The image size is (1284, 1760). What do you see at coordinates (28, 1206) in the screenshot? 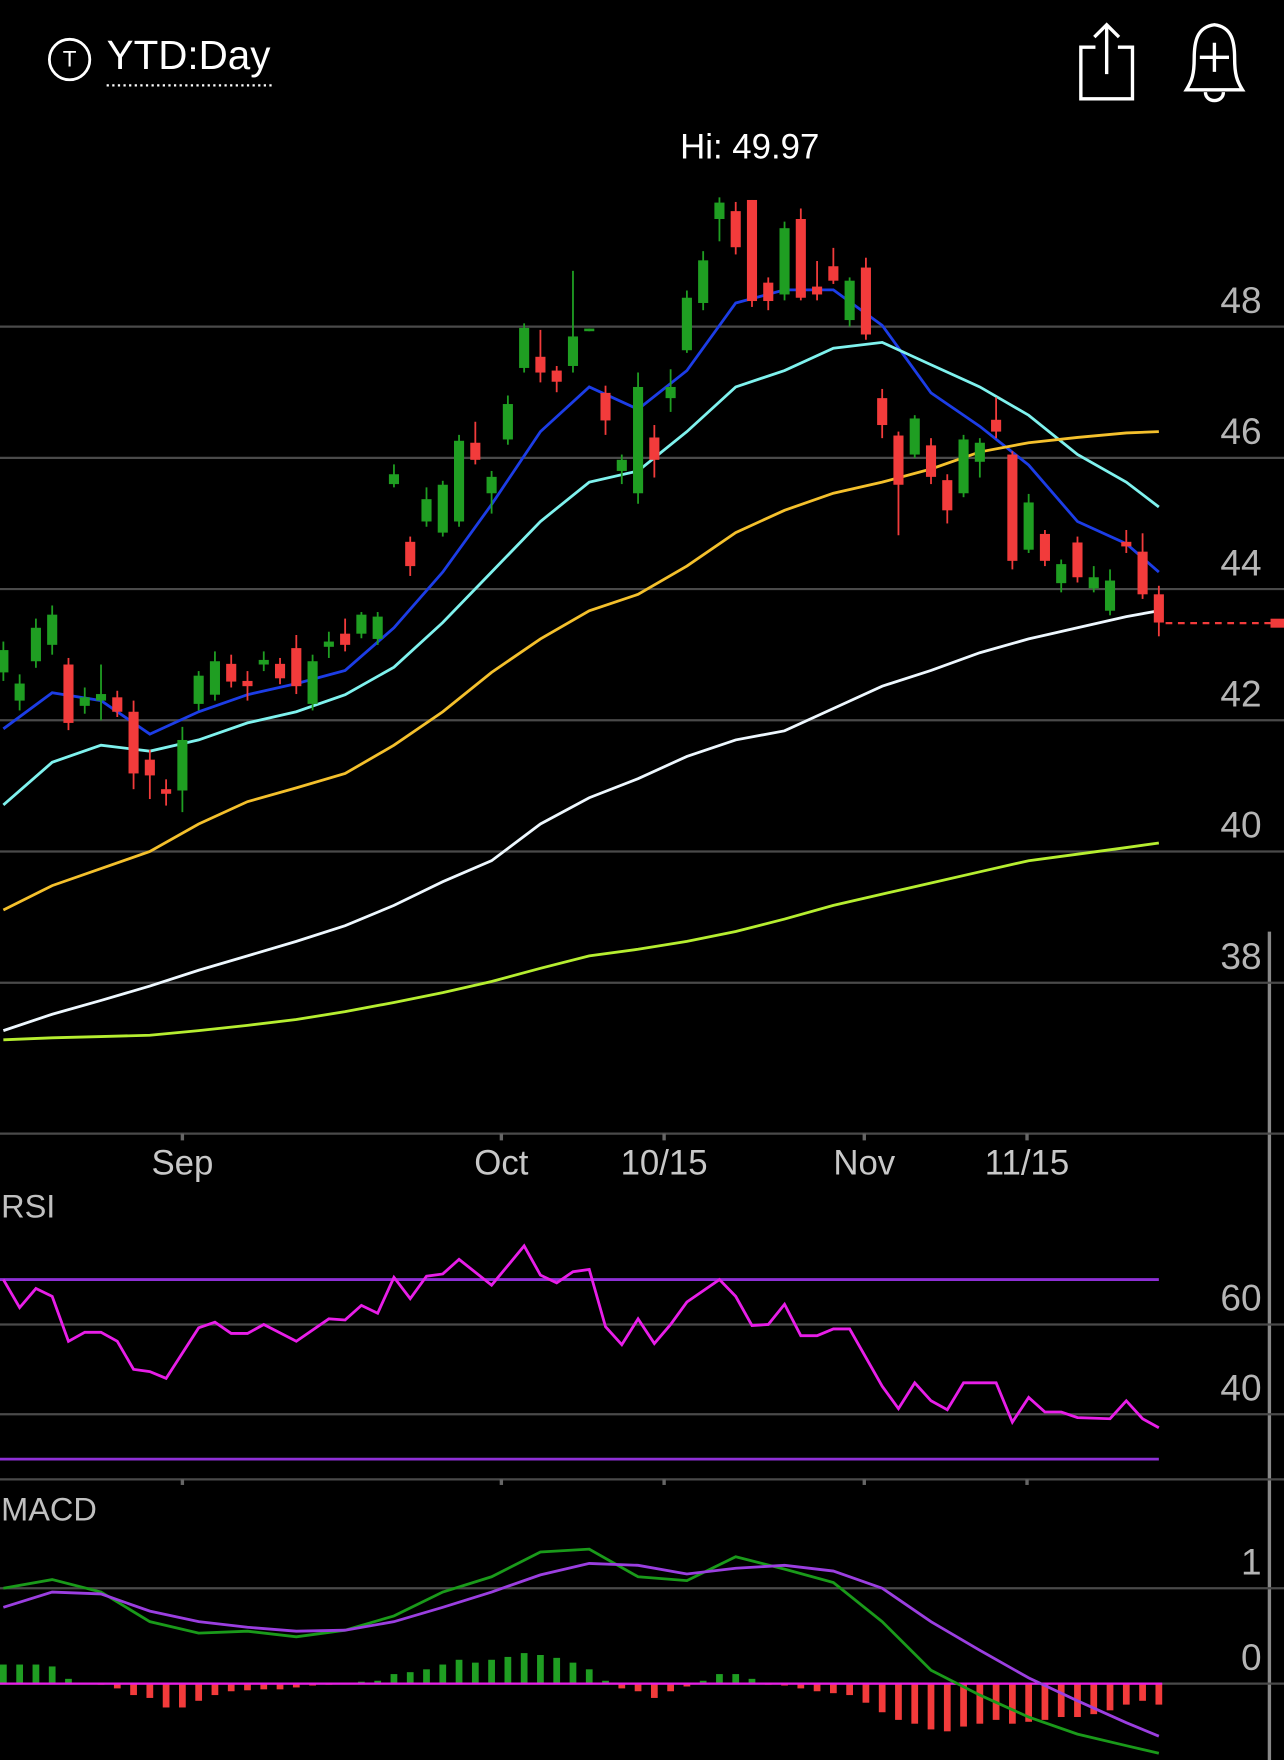
I see `panel-title: RSI` at bounding box center [28, 1206].